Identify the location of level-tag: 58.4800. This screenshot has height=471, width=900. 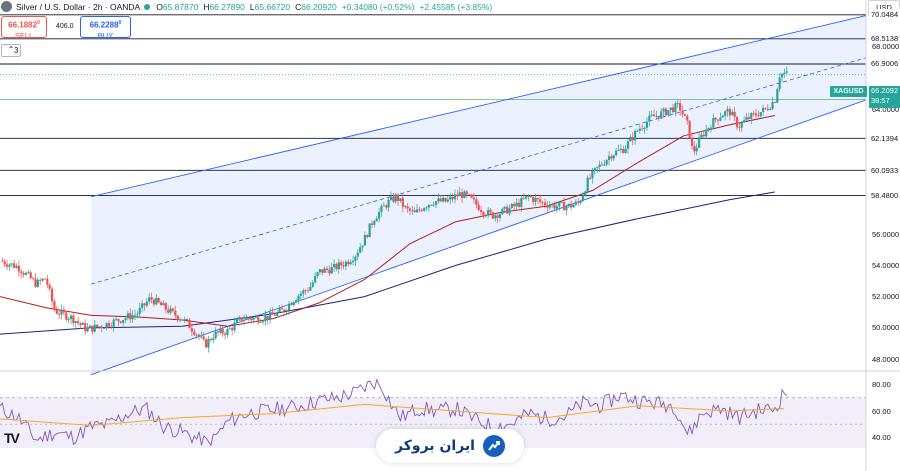
(884, 195).